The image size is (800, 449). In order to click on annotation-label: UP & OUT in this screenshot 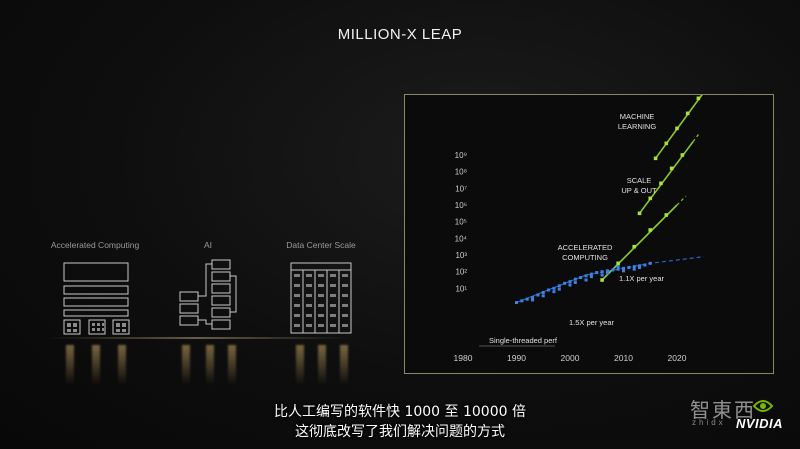, I will do `click(639, 190)`.